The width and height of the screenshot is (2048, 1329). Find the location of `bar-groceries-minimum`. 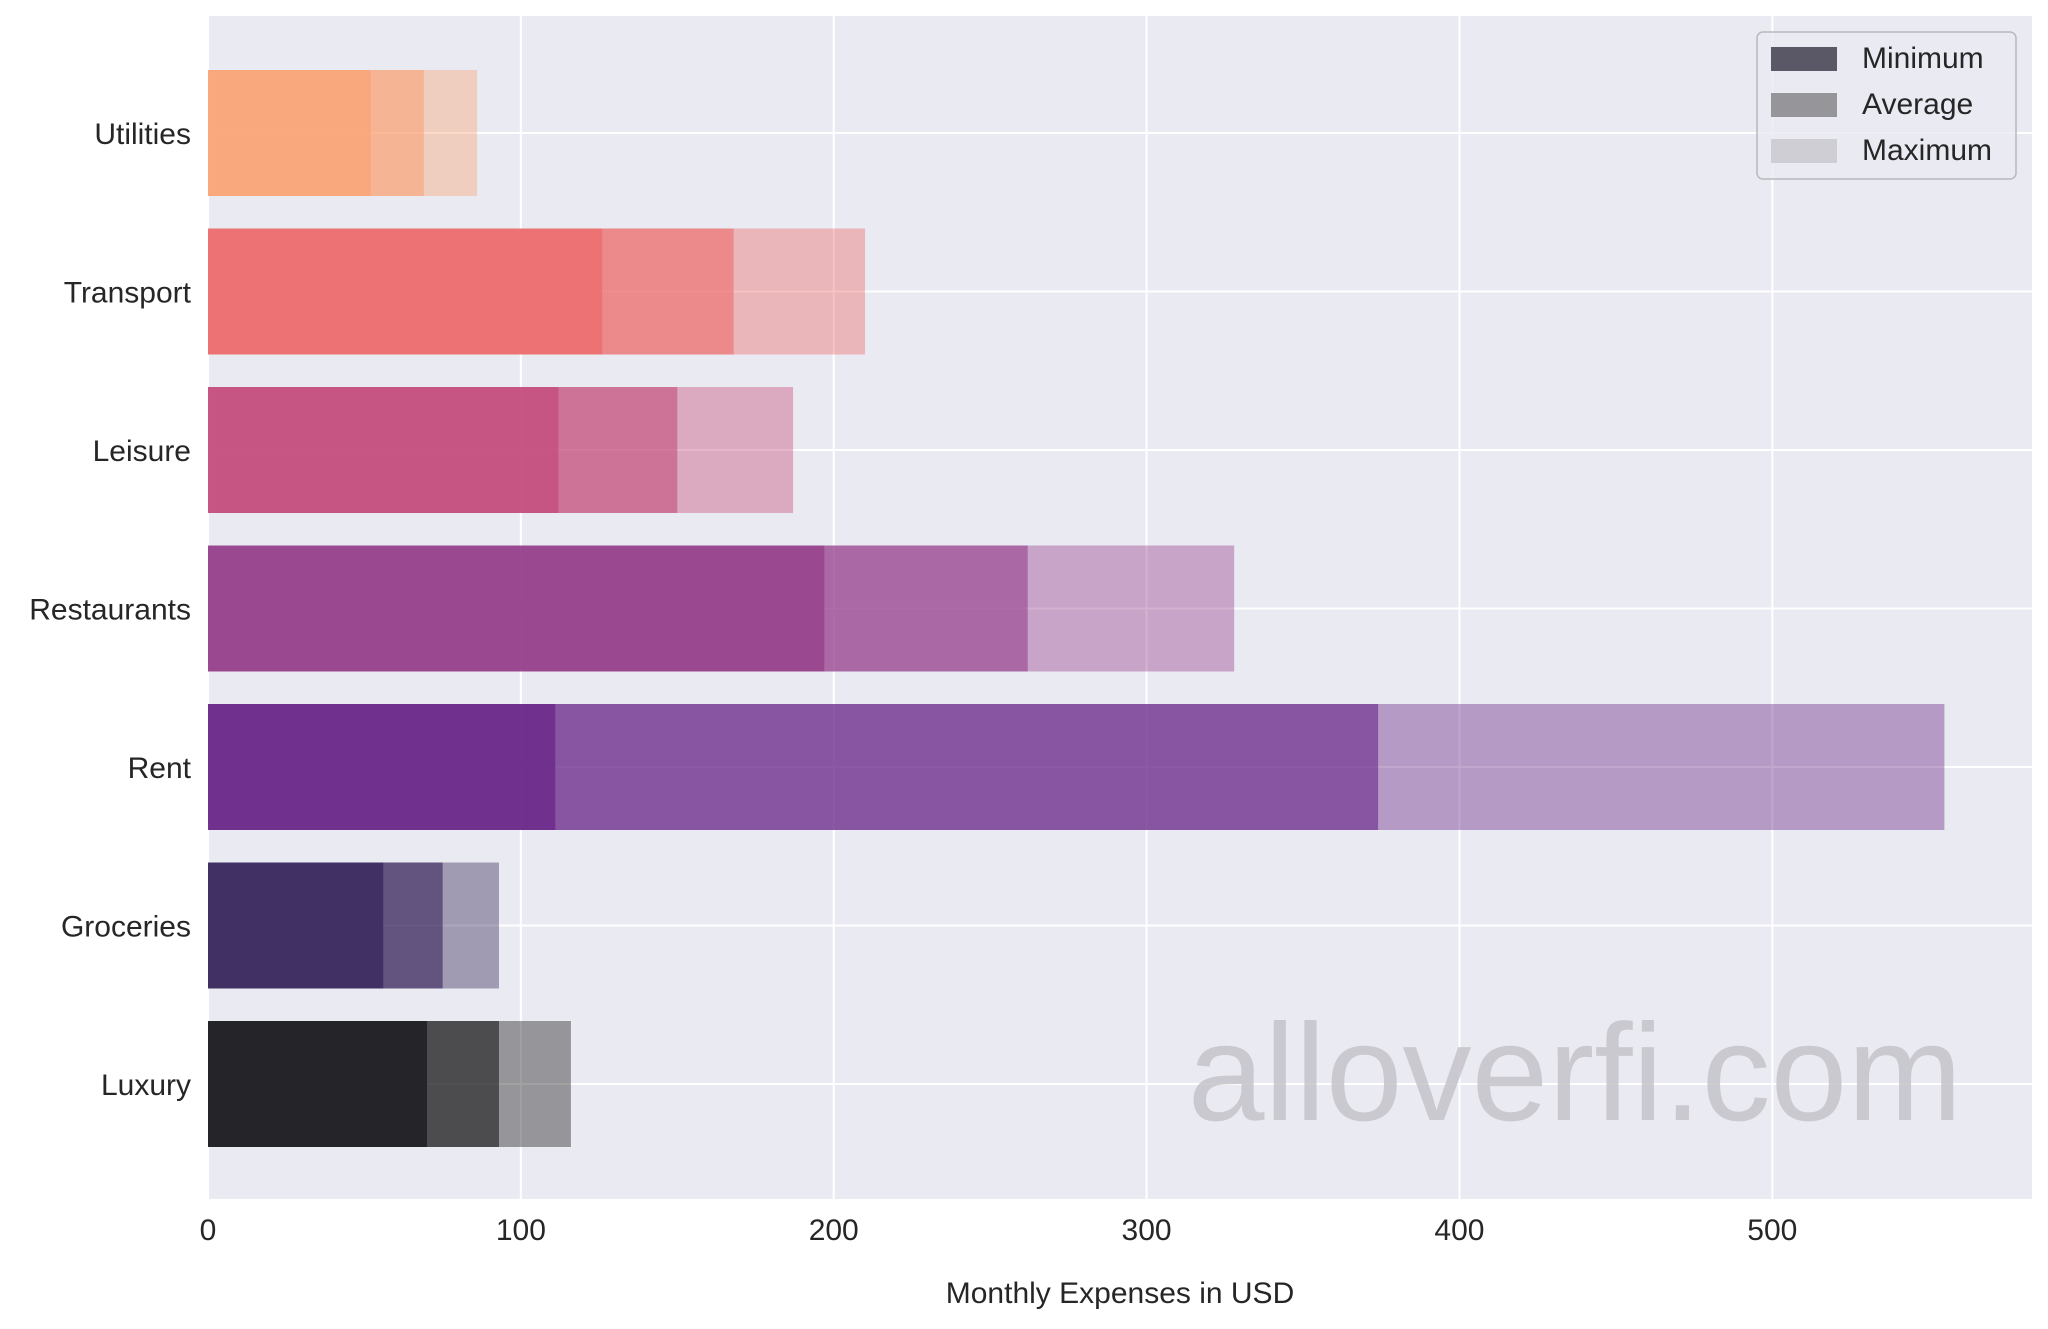

bar-groceries-minimum is located at coordinates (296, 925).